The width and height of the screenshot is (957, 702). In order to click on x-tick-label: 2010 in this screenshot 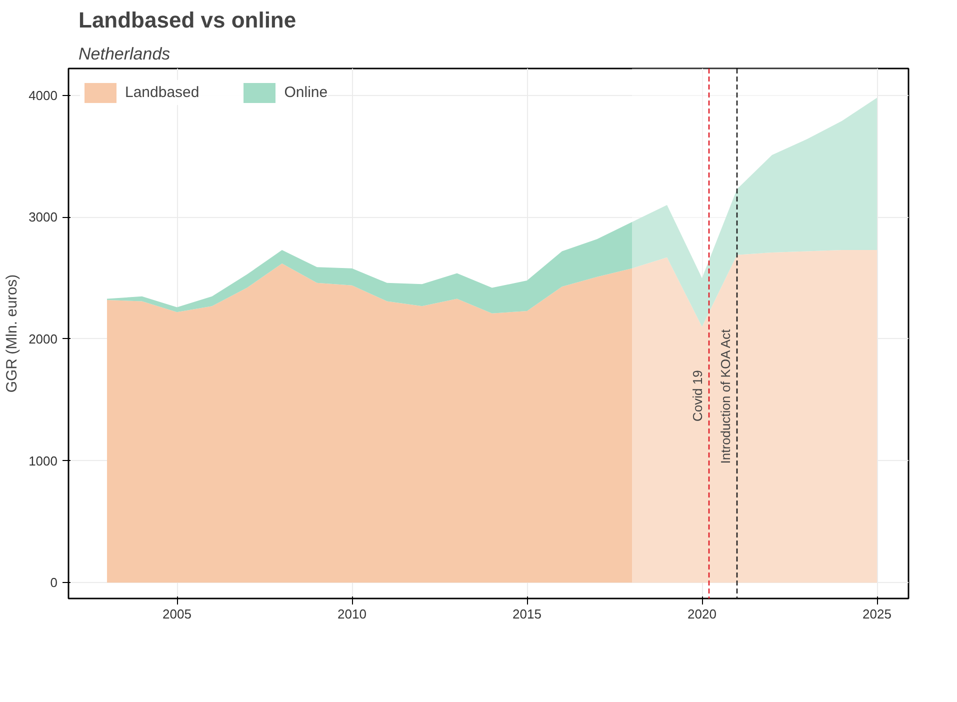, I will do `click(352, 614)`.